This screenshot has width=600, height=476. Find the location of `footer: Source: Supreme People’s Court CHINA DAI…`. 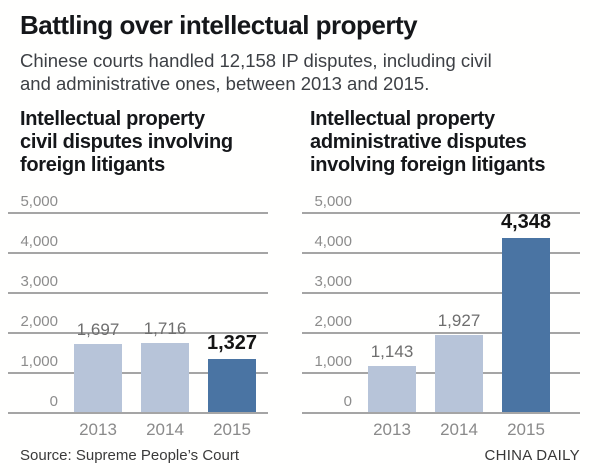

footer: Source: Supreme People’s Court CHINA DAI… is located at coordinates (300, 455).